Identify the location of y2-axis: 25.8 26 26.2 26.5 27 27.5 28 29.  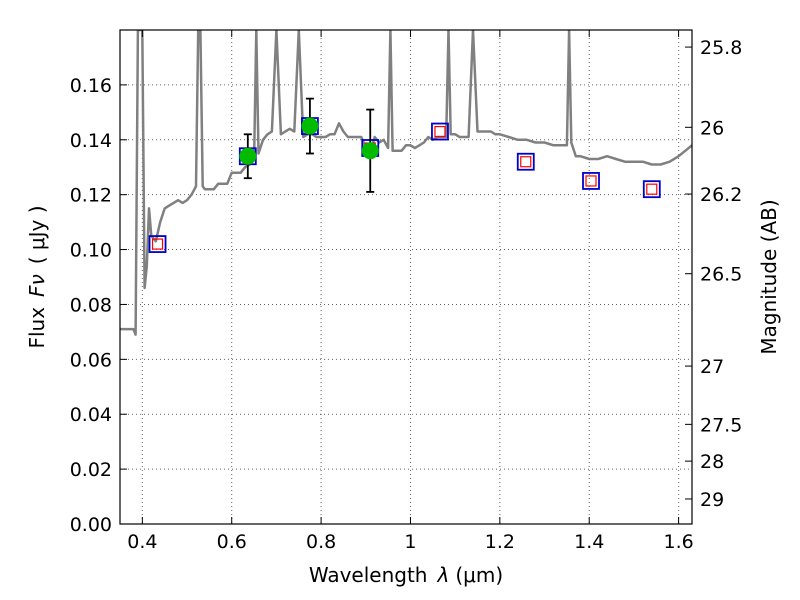
(713, 274).